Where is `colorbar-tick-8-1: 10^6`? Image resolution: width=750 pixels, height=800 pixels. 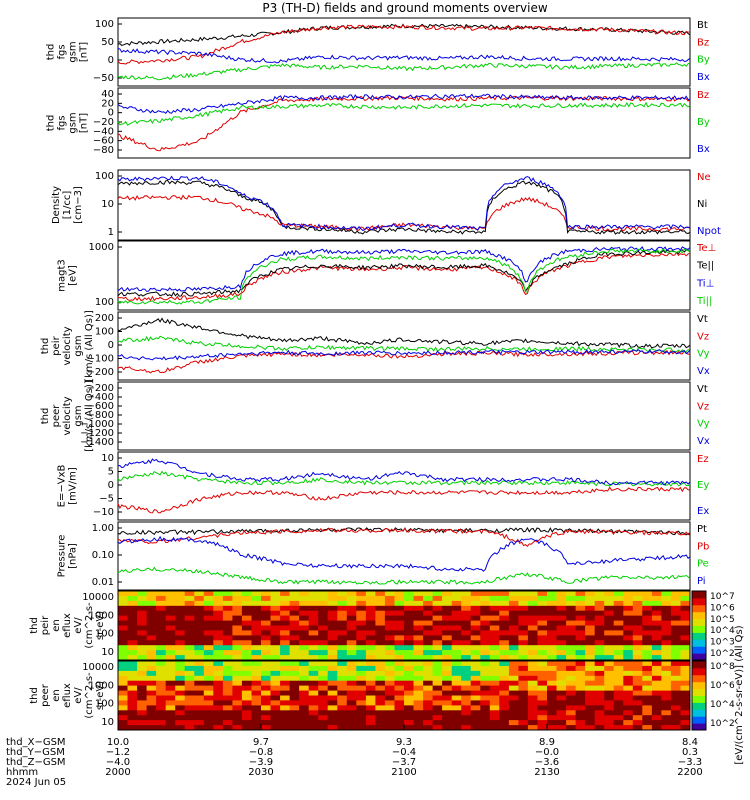
colorbar-tick-8-1: 10^6 is located at coordinates (722, 608).